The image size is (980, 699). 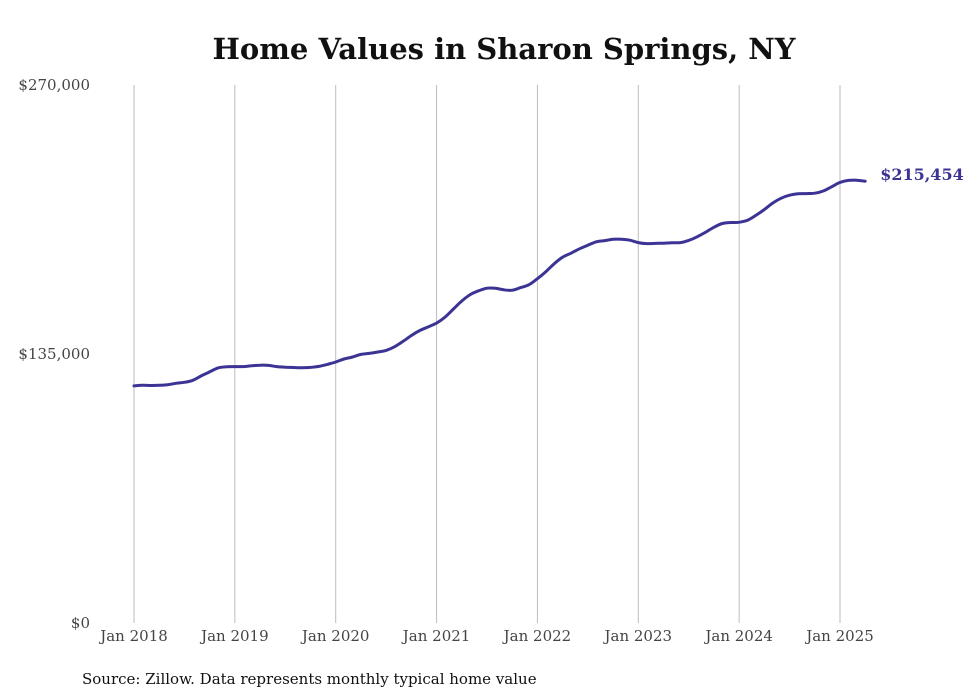 I want to click on y-axis-ticks: $0 $135,000 $270,000, so click(x=54, y=354).